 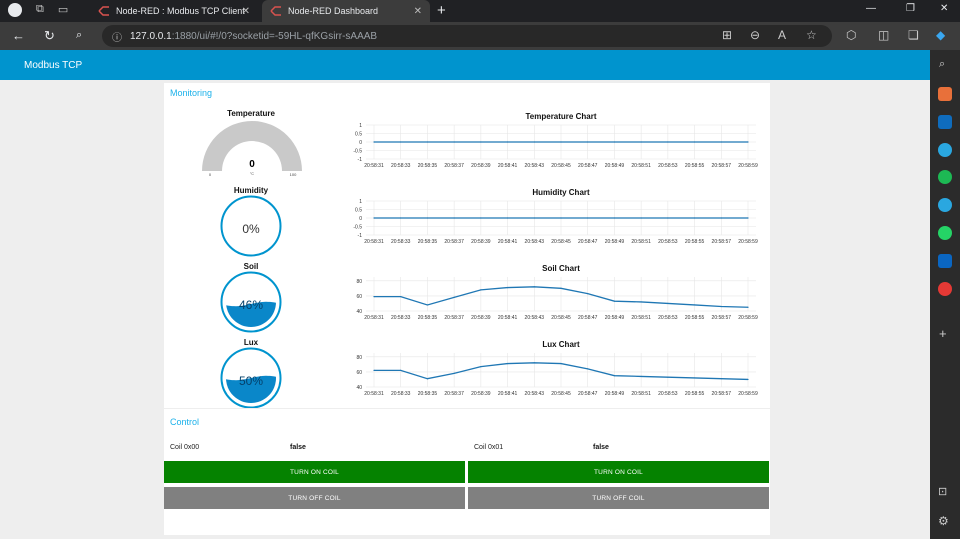 What do you see at coordinates (913, 35) in the screenshot?
I see `collections-icon: ❏` at bounding box center [913, 35].